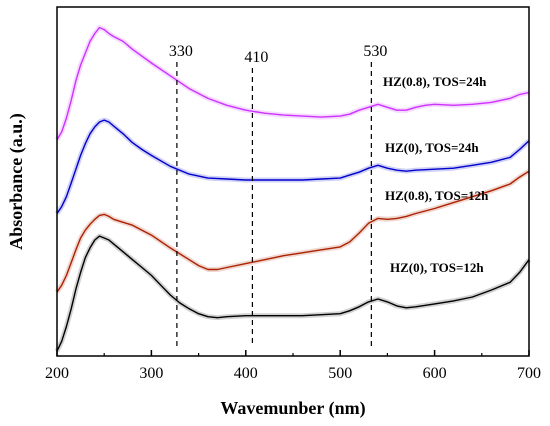  I want to click on x-axis-title: Wavemunber (nm), so click(292, 408).